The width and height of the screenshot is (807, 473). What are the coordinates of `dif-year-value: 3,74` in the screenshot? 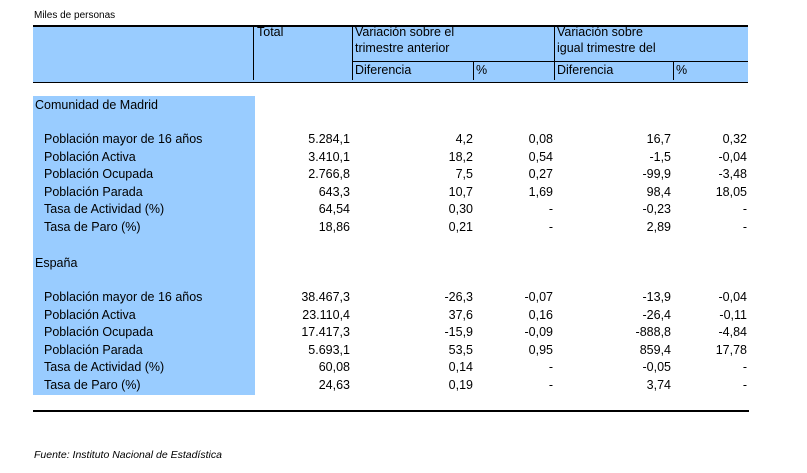 It's located at (658, 384).